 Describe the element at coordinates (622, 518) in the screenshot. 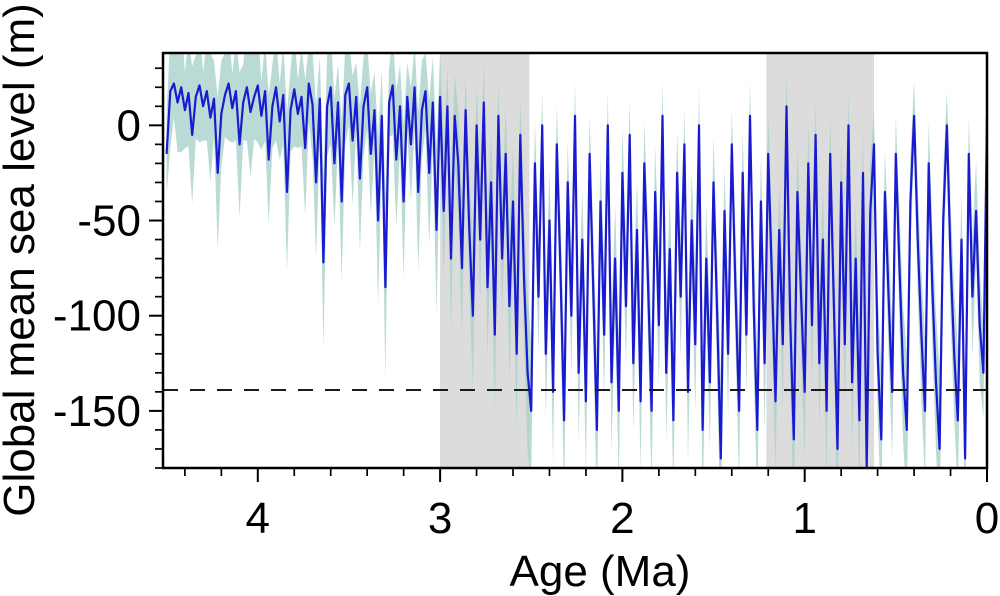

I see `x-tick-label: 2` at that location.